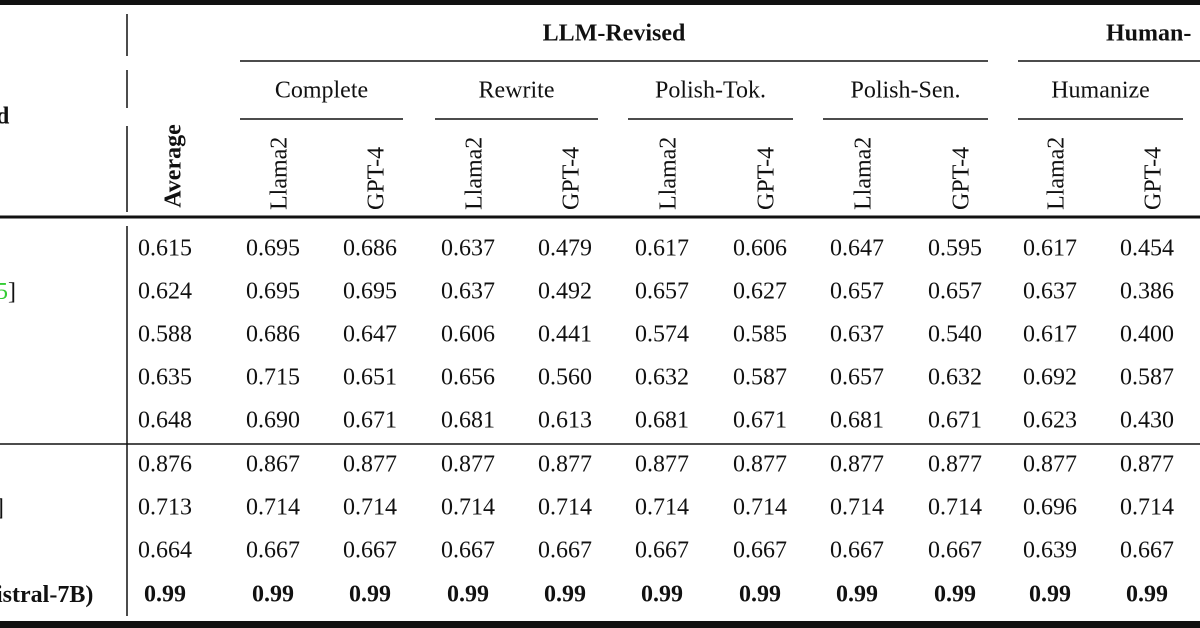  Describe the element at coordinates (1050, 508) in the screenshot. I see `cell: 0.696` at that location.